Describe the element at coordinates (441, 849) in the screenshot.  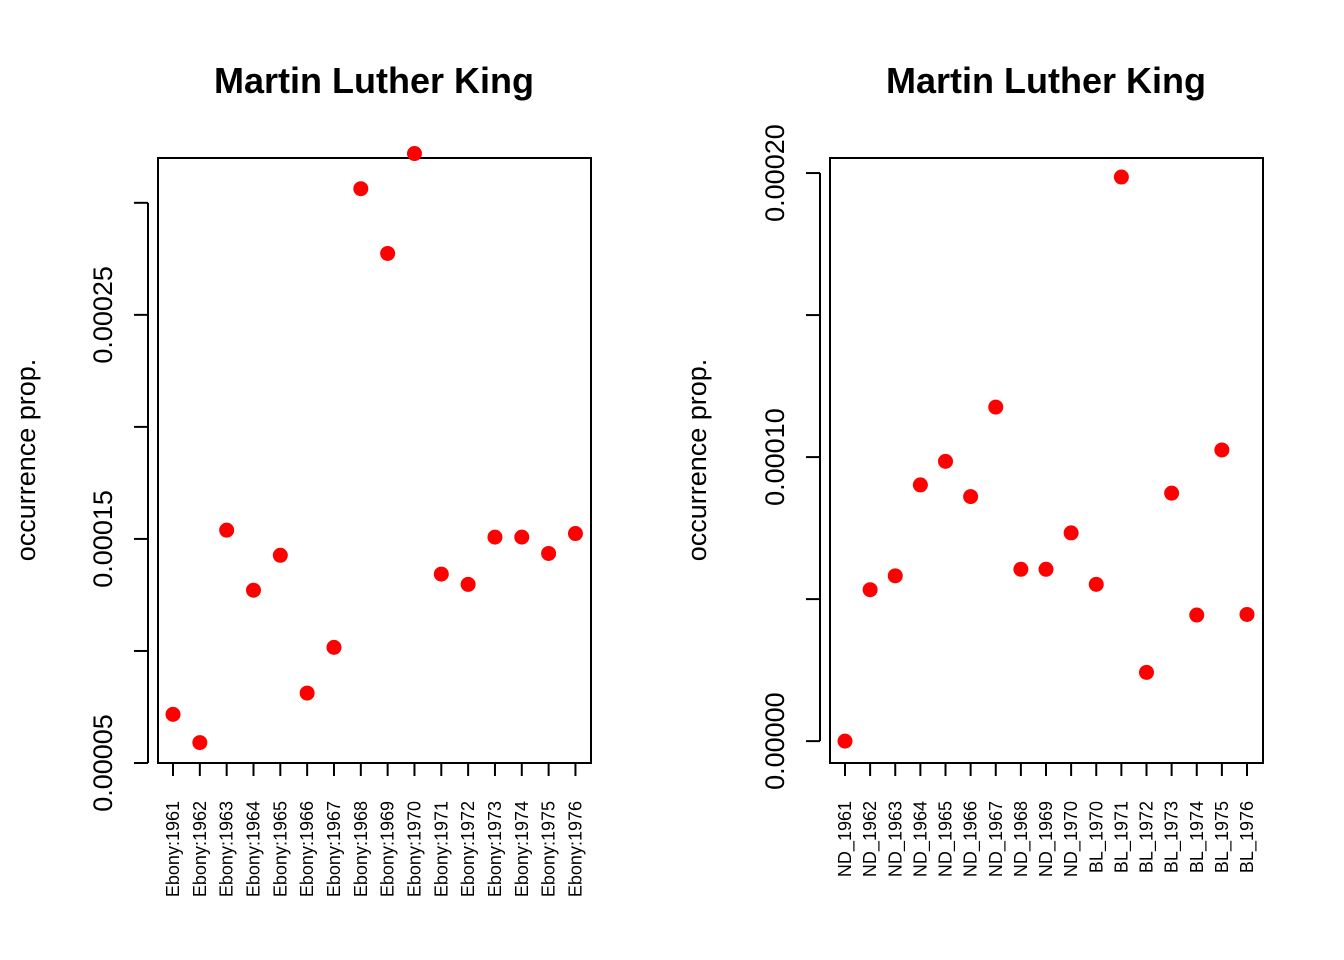
I see `x-tick-label: Ebony:1971` at that location.